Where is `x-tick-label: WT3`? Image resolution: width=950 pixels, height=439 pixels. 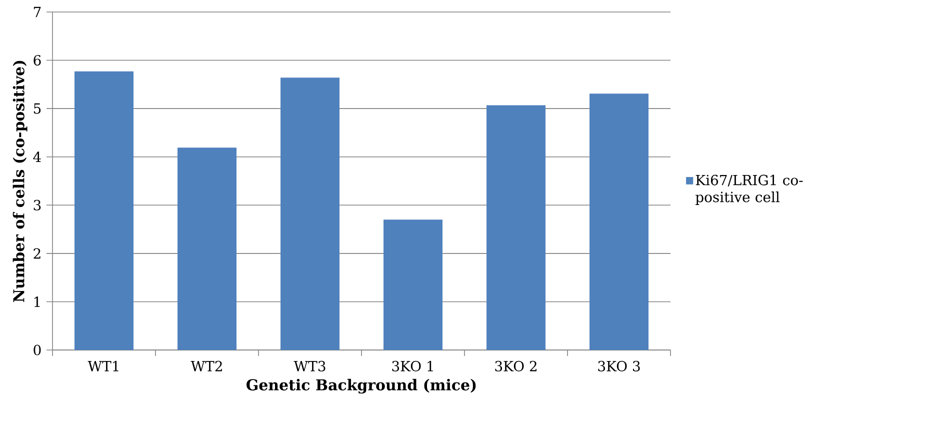 x-tick-label: WT3 is located at coordinates (310, 366).